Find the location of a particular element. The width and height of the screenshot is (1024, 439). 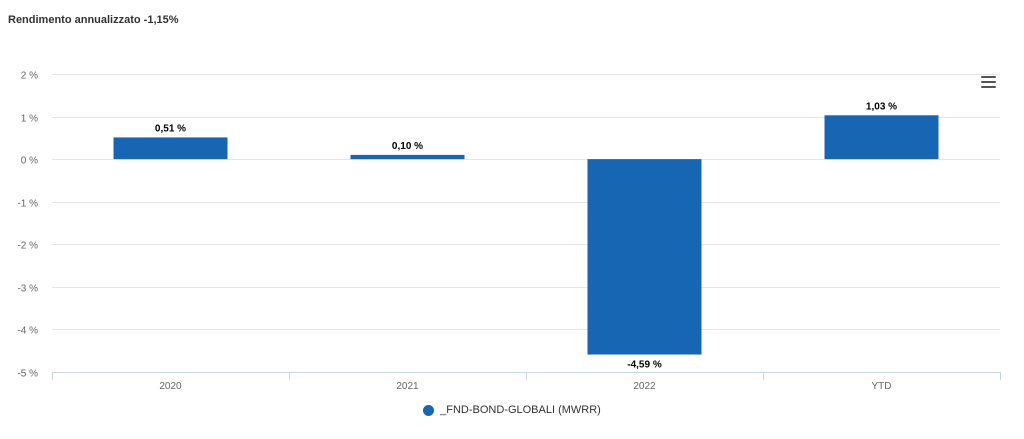

x-tick-label: 2022 is located at coordinates (644, 386).